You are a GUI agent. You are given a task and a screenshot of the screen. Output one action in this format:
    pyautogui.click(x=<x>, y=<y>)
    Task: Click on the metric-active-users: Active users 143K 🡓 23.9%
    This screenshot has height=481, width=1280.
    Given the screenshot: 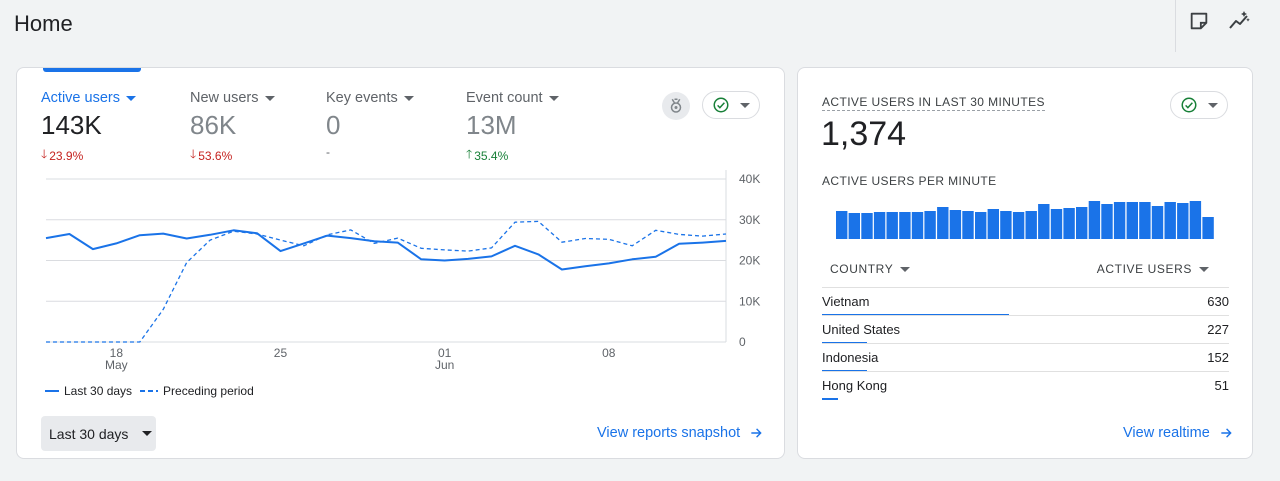 What is the action you would take?
    pyautogui.click(x=88, y=128)
    